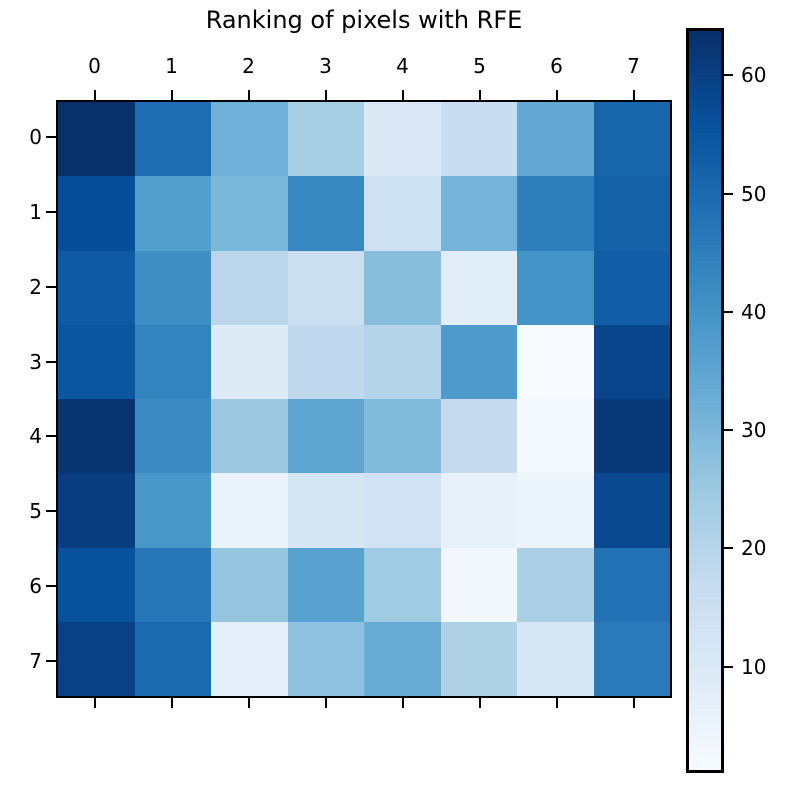 This screenshot has width=796, height=792. What do you see at coordinates (171, 66) in the screenshot?
I see `x-tick-label: 1` at bounding box center [171, 66].